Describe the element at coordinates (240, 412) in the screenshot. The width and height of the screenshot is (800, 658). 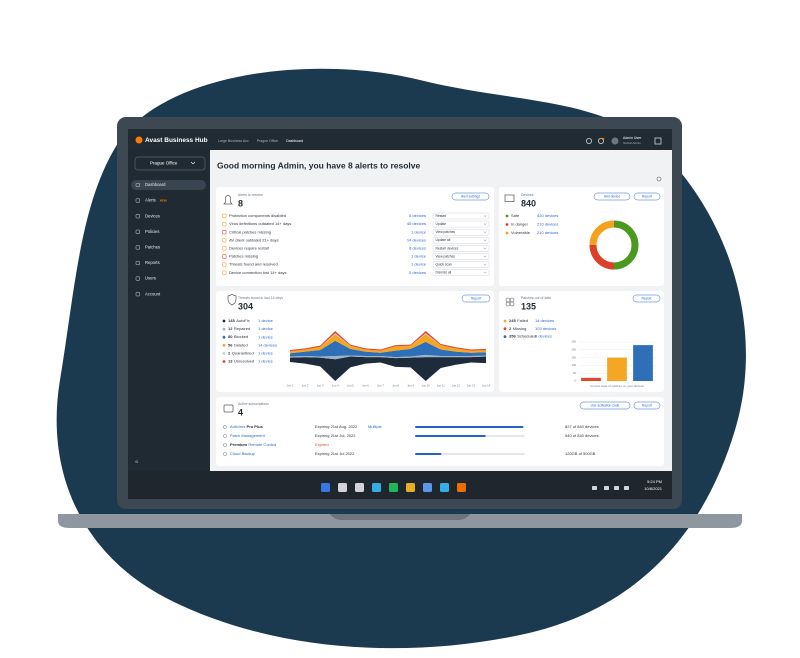
I see `card-count: 4` at that location.